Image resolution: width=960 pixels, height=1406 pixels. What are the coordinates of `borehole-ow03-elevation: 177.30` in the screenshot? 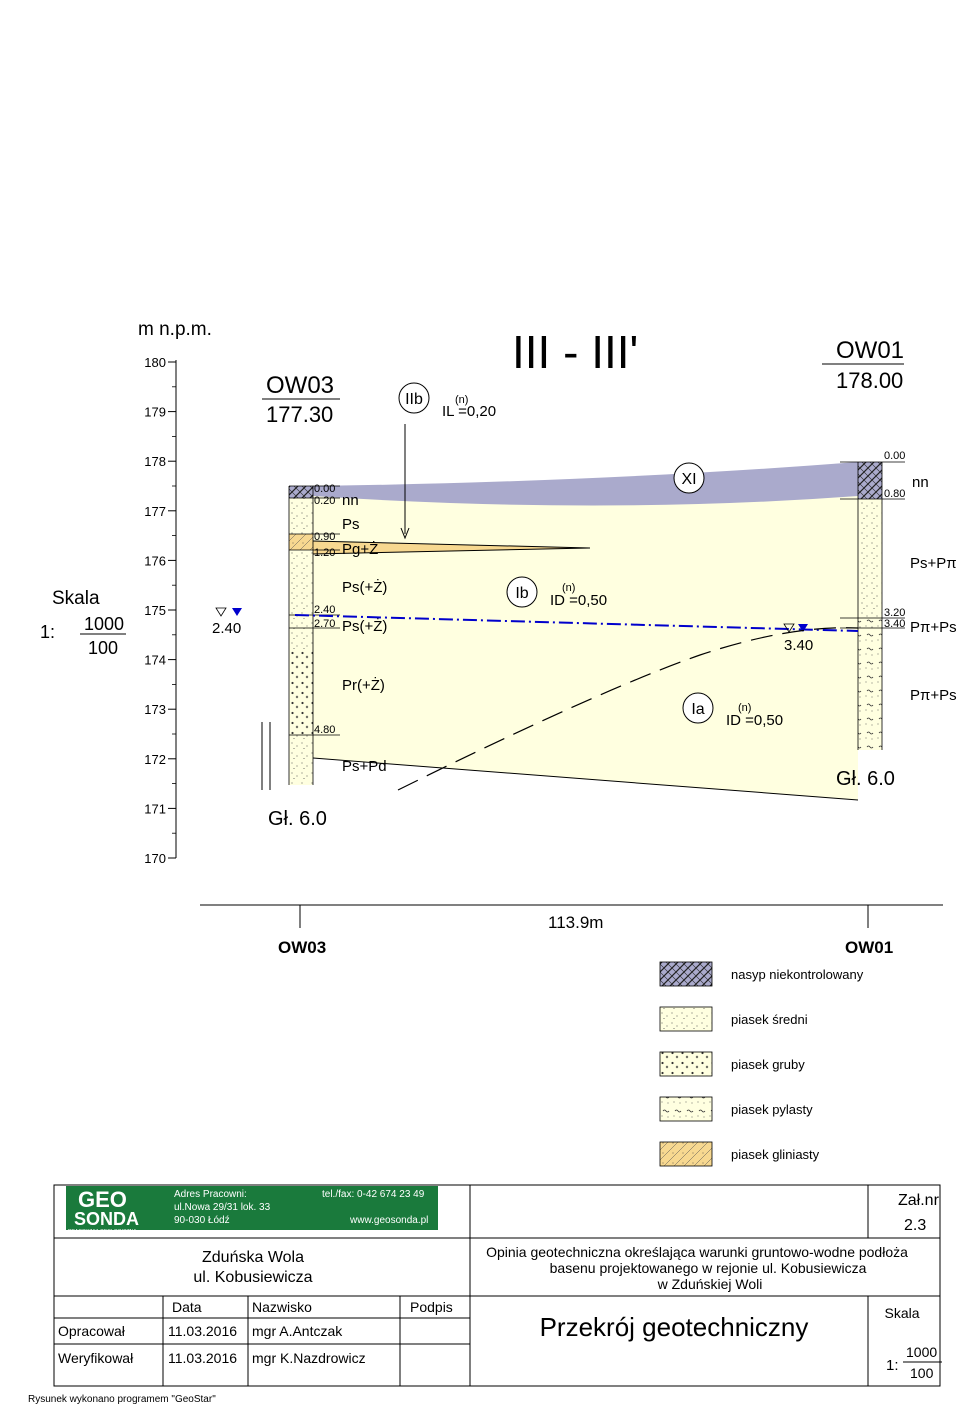 It's located at (299, 414).